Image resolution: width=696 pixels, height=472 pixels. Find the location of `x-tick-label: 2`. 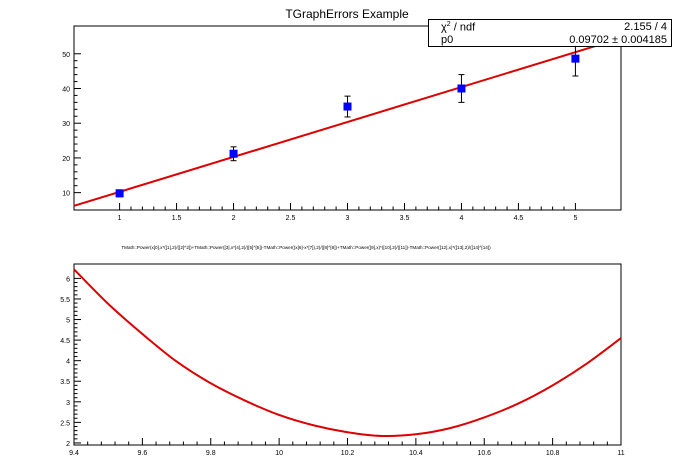

x-tick-label: 2 is located at coordinates (234, 218).